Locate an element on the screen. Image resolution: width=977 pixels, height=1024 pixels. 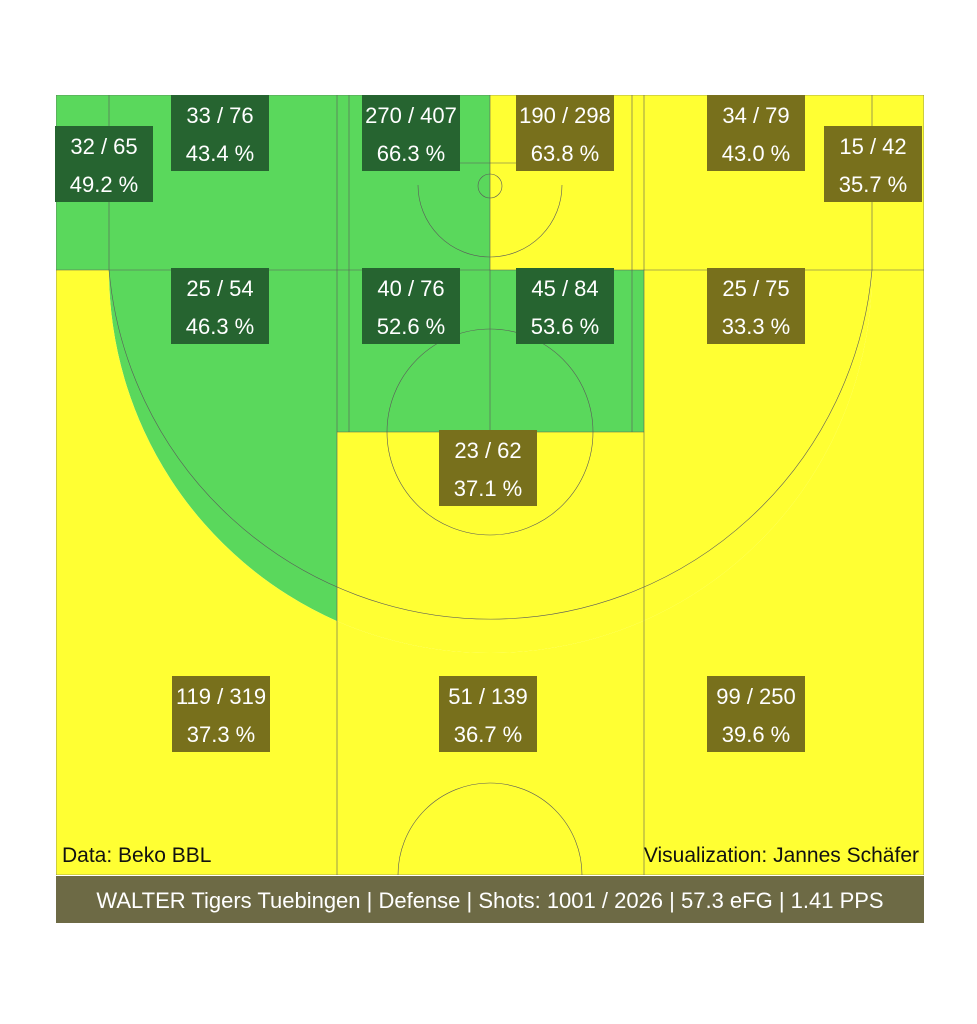
zone-percentage: 33.3 % is located at coordinates (756, 326).